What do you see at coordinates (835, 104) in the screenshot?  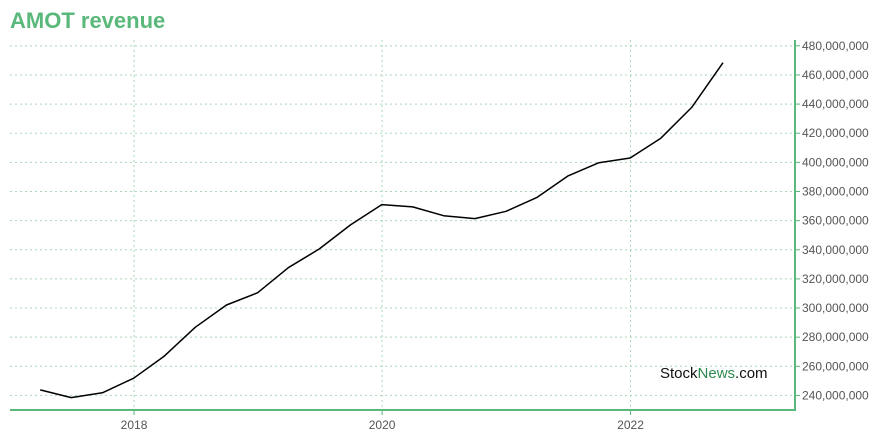 I see `y-tick-label: 440,000,000` at bounding box center [835, 104].